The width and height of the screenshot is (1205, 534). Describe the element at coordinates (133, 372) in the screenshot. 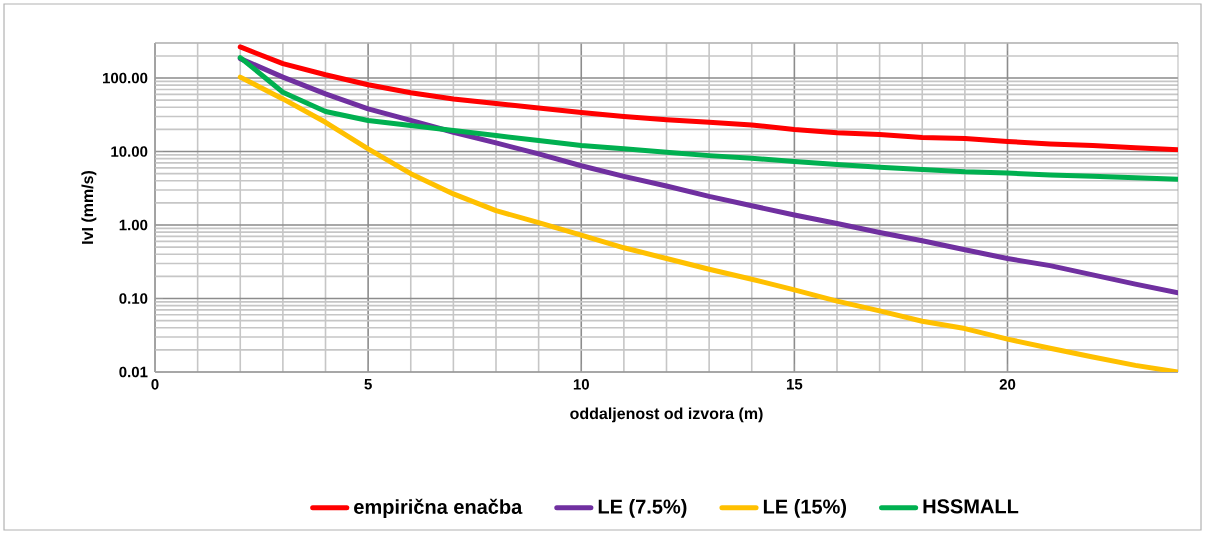

I see `y-tick-label: 0.01` at that location.